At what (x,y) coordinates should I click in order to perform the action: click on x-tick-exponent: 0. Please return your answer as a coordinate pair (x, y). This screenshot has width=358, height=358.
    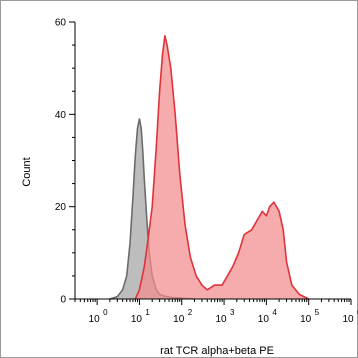
    Looking at the image, I should click on (105, 312).